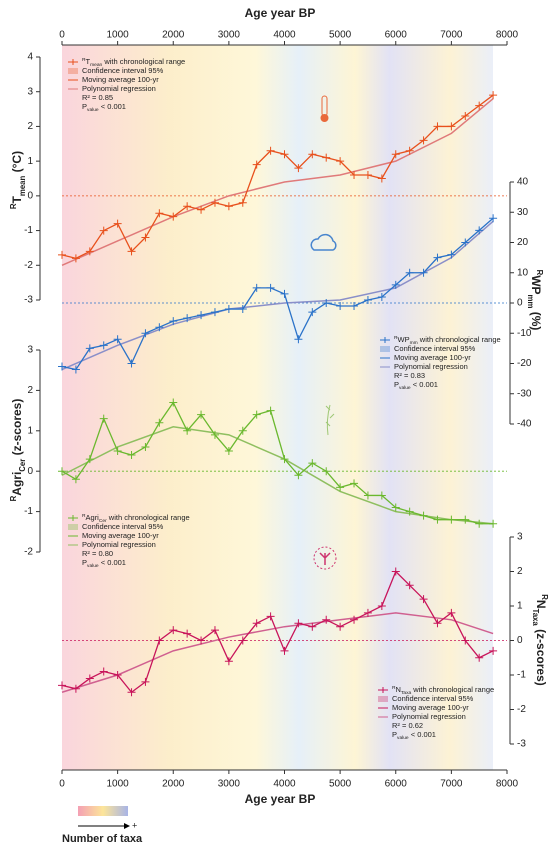 The width and height of the screenshot is (553, 846). I want to click on moving-average-line, so click(277, 632).